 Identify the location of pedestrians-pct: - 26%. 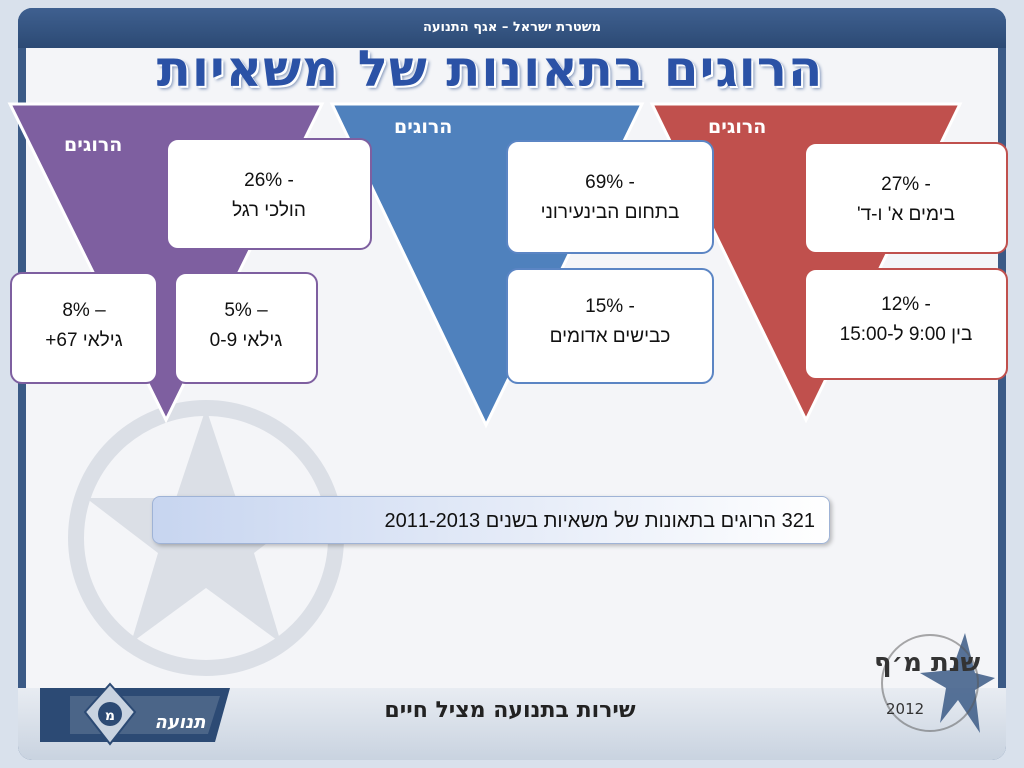
(269, 180).